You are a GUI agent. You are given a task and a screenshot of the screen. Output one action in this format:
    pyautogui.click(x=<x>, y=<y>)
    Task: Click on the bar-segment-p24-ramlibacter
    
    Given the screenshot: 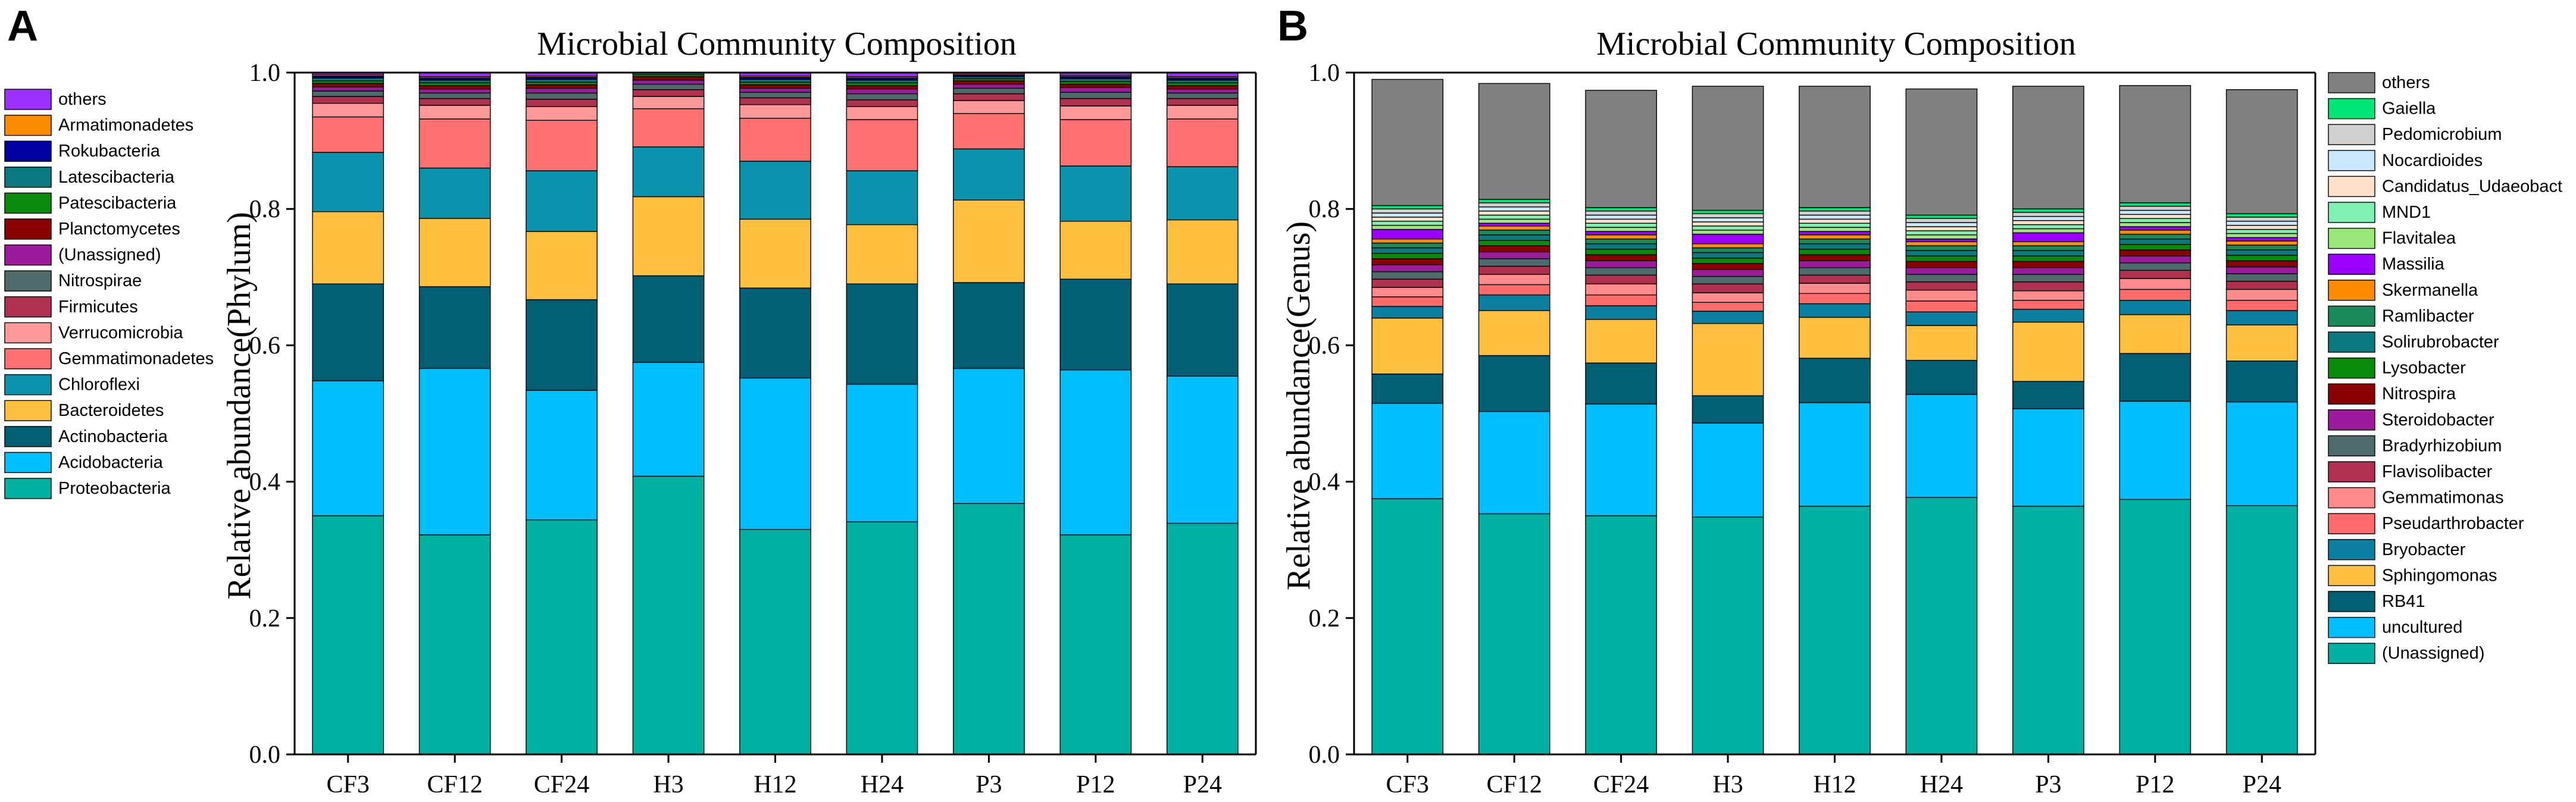 What is the action you would take?
    pyautogui.click(x=2261, y=247)
    